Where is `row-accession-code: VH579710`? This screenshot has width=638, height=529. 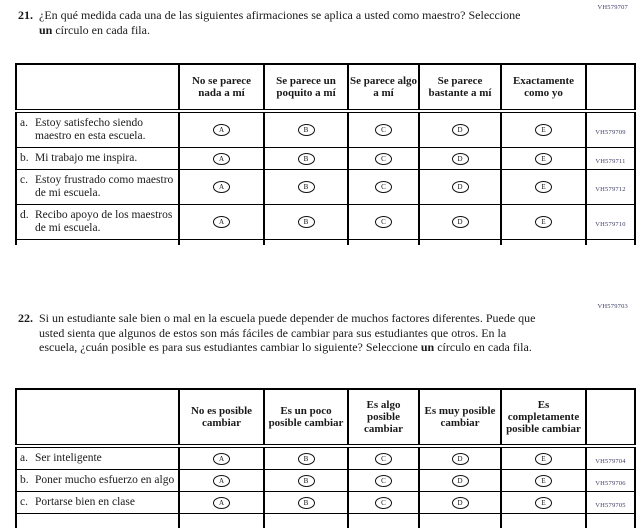 row-accession-code: VH579710 is located at coordinates (610, 222).